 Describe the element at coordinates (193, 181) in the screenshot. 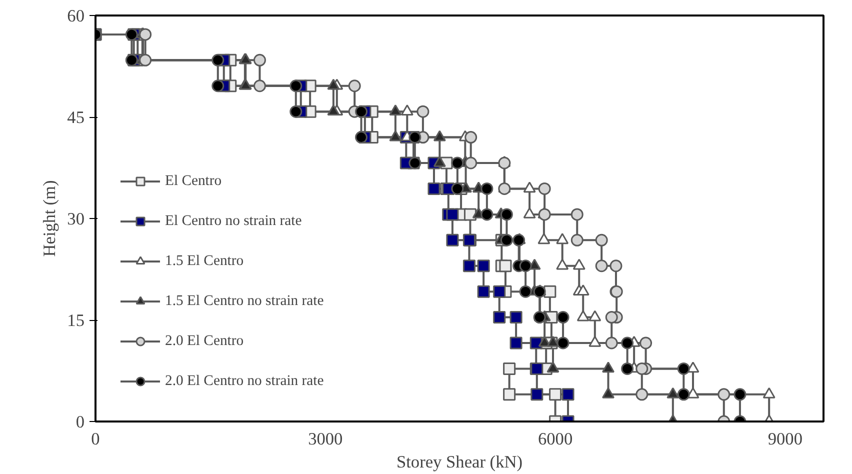

I see `legend-label: El Centro` at that location.